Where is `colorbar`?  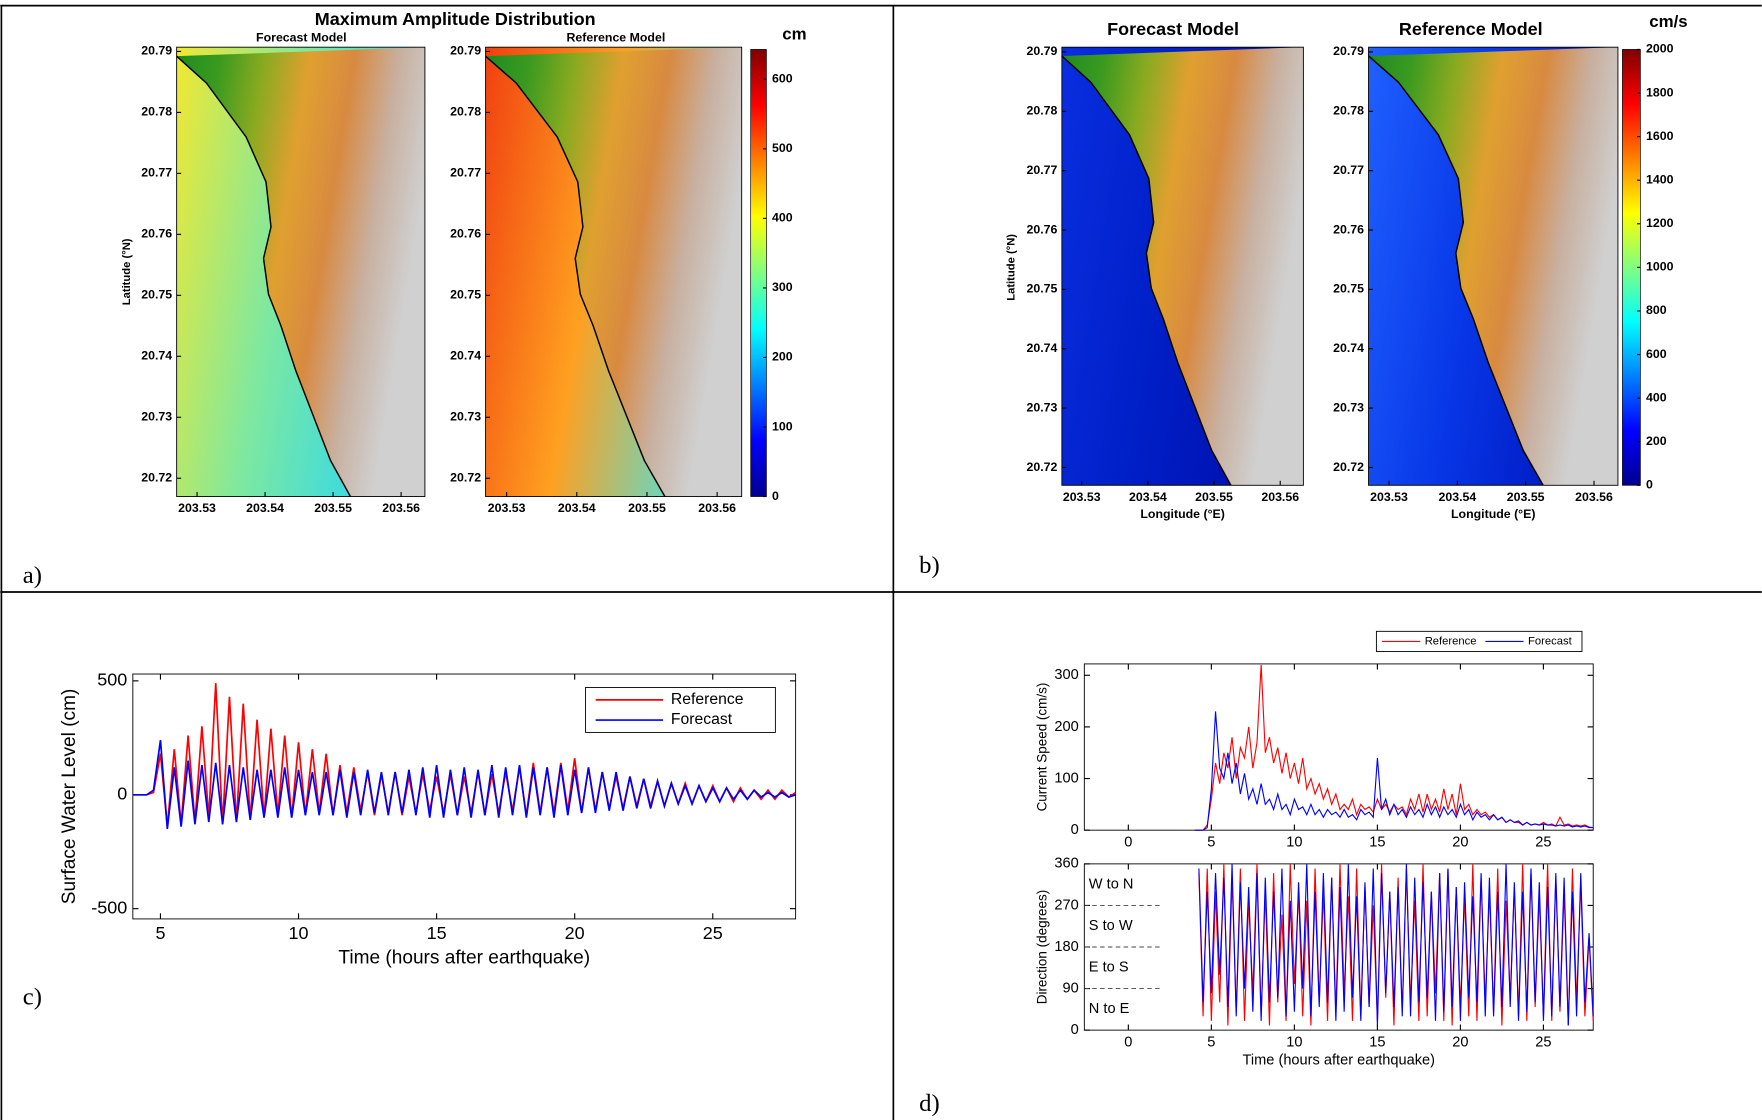 colorbar is located at coordinates (758, 273).